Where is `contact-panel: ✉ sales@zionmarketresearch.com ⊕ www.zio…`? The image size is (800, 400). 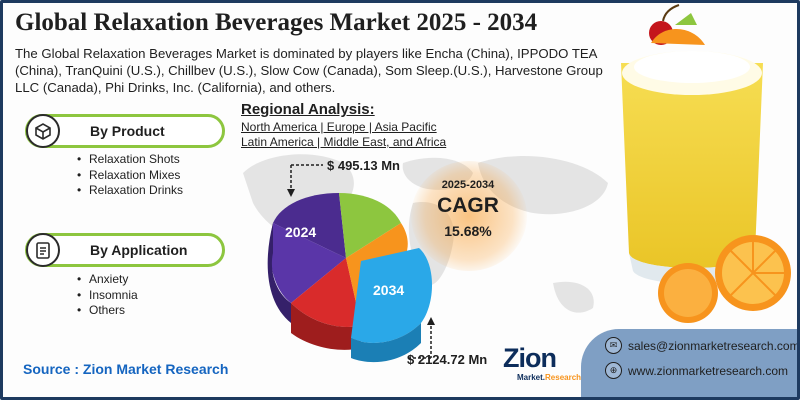 contact-panel: ✉ sales@zionmarketresearch.com ⊕ www.zio… is located at coordinates (690, 363).